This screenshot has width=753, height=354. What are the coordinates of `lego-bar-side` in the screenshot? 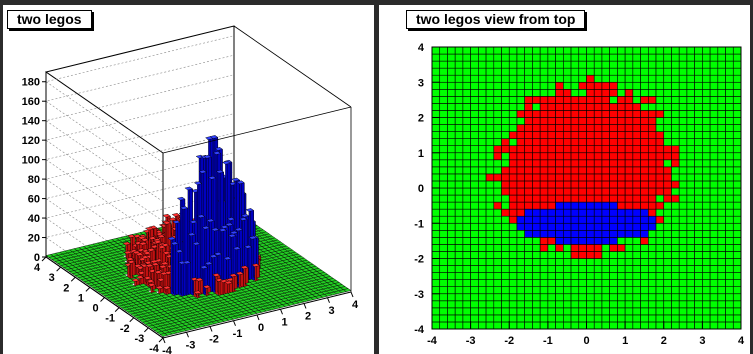 It's located at (184, 279).